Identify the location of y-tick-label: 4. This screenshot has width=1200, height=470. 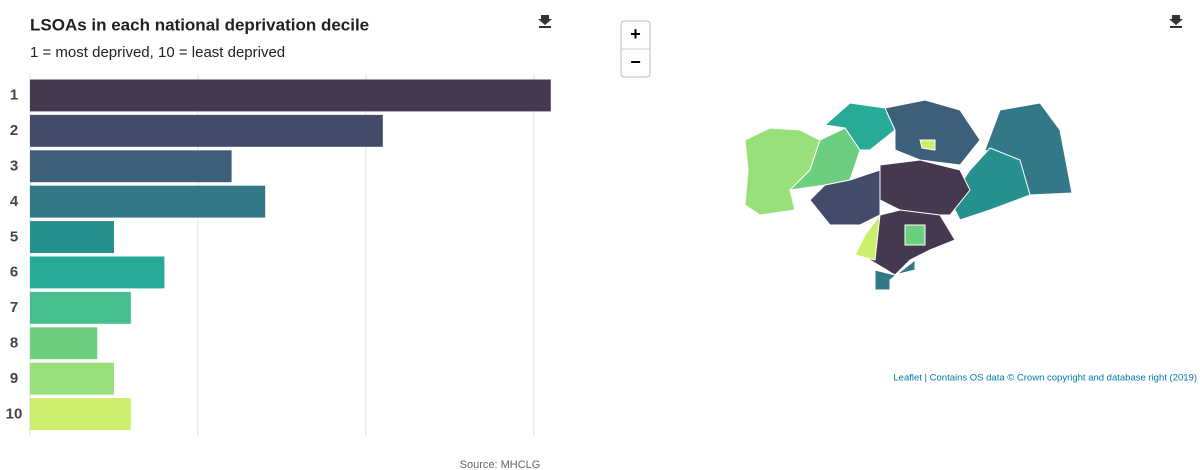
(14, 201).